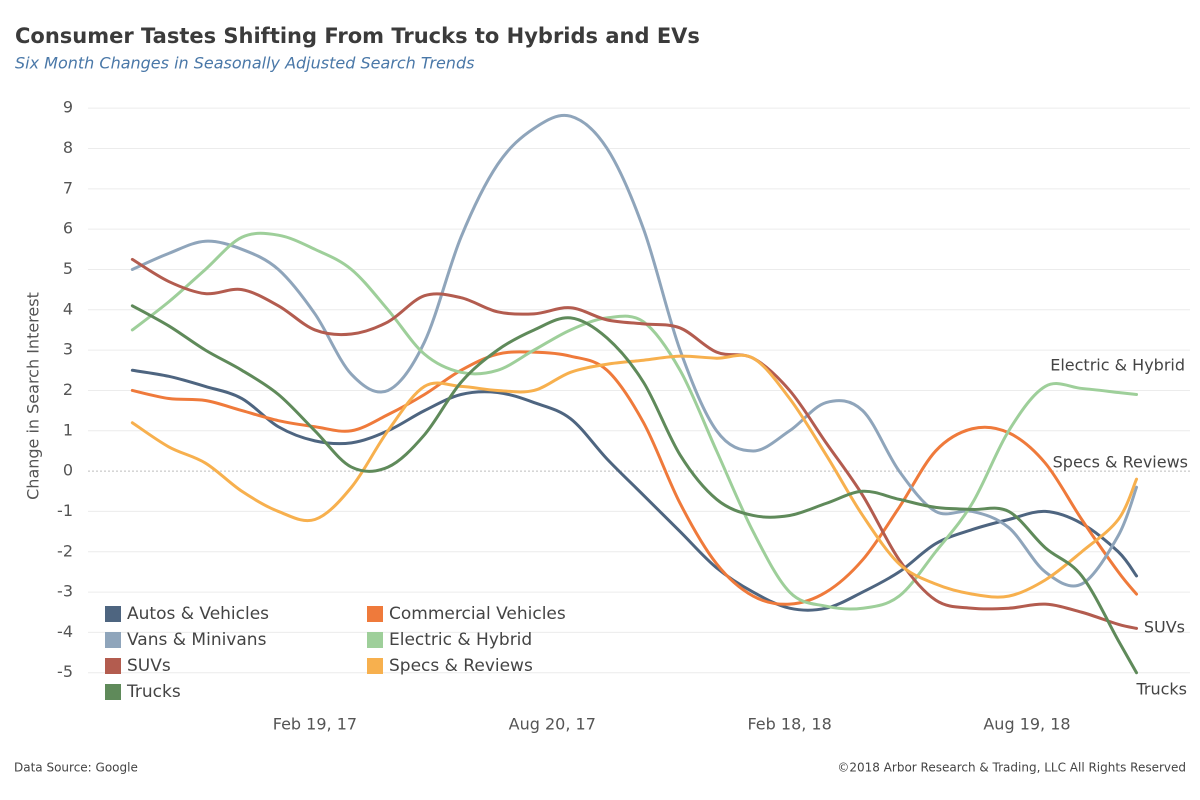 Image resolution: width=1200 pixels, height=800 pixels. I want to click on y-tick-label: 5, so click(68, 268).